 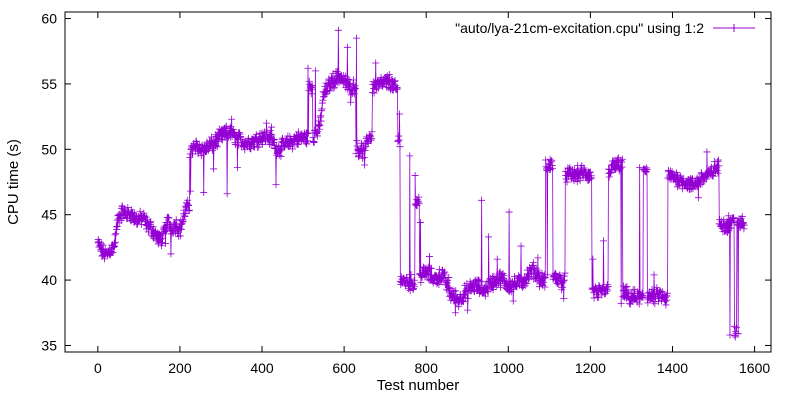 I want to click on x-tick-label: 200, so click(x=180, y=368).